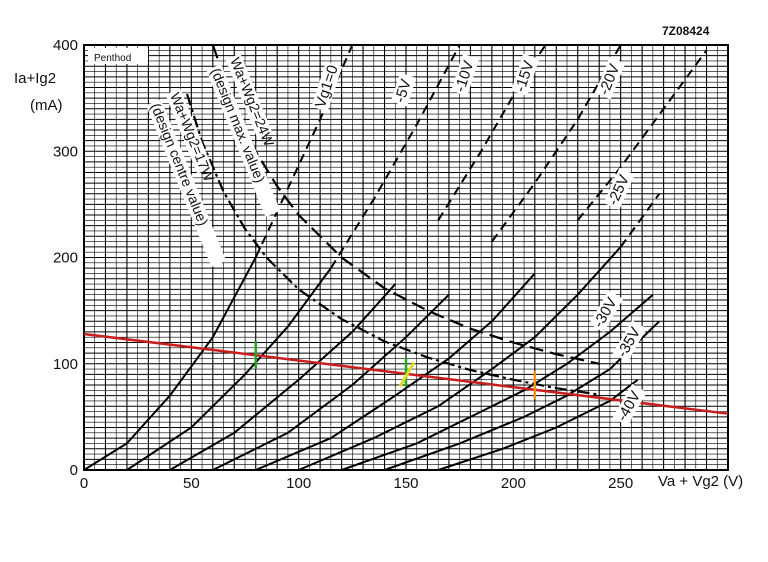 This screenshot has height=562, width=768. What do you see at coordinates (46, 105) in the screenshot?
I see `y-axis-label-line2: (mA)` at bounding box center [46, 105].